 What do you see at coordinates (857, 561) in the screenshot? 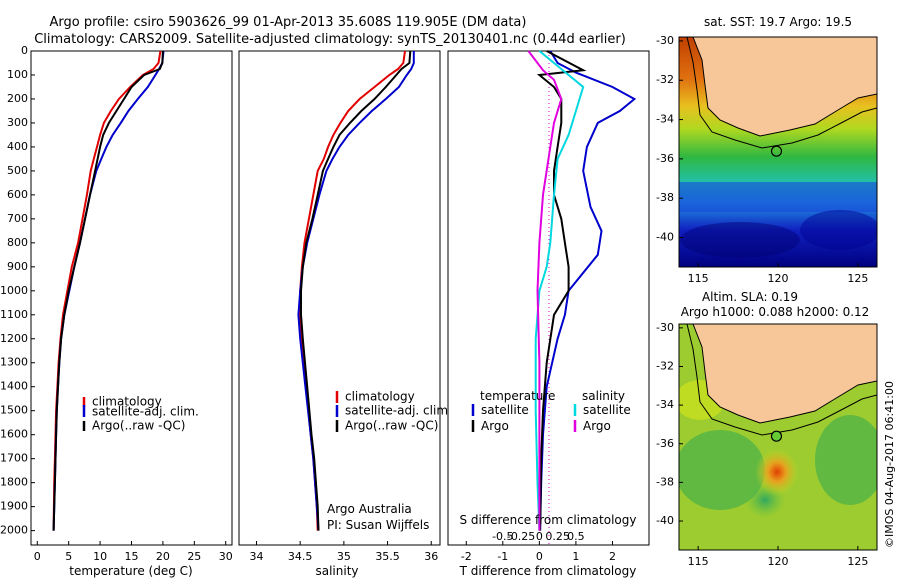
I see `sla-lon-label-125: 125` at bounding box center [857, 561].